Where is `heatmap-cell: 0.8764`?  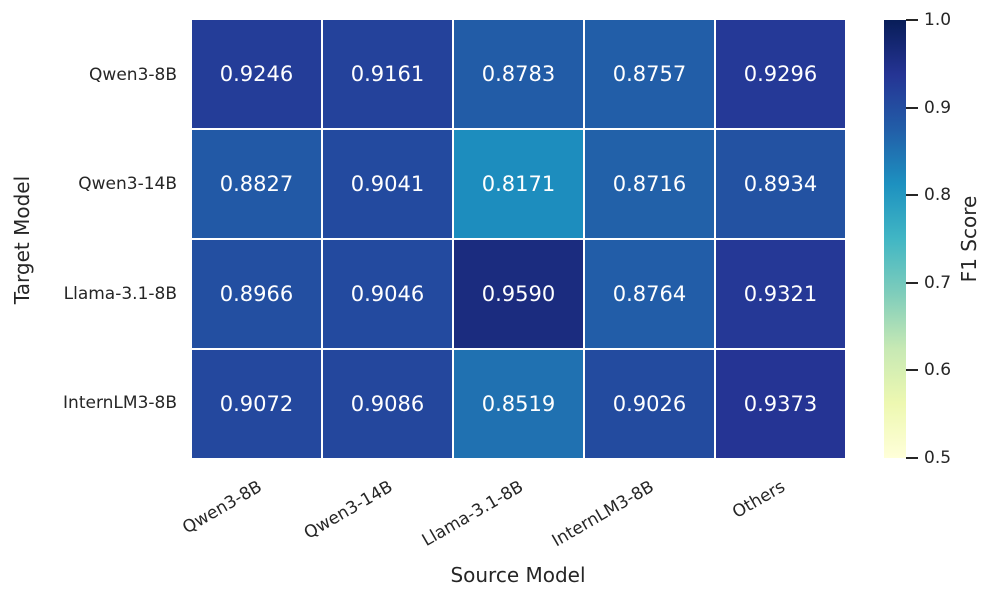 heatmap-cell: 0.8764 is located at coordinates (649, 294).